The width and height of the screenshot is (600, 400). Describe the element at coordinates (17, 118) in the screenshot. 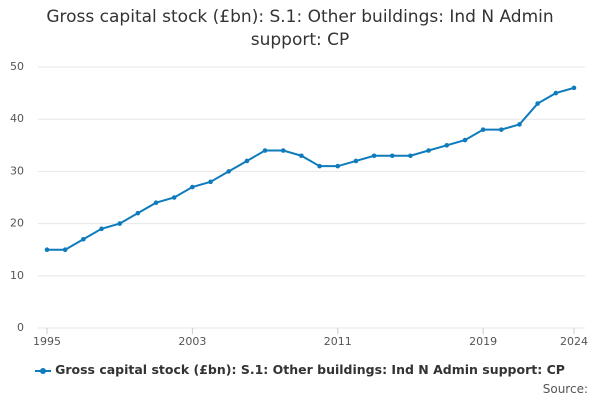

I see `y-tick-label: 40` at that location.